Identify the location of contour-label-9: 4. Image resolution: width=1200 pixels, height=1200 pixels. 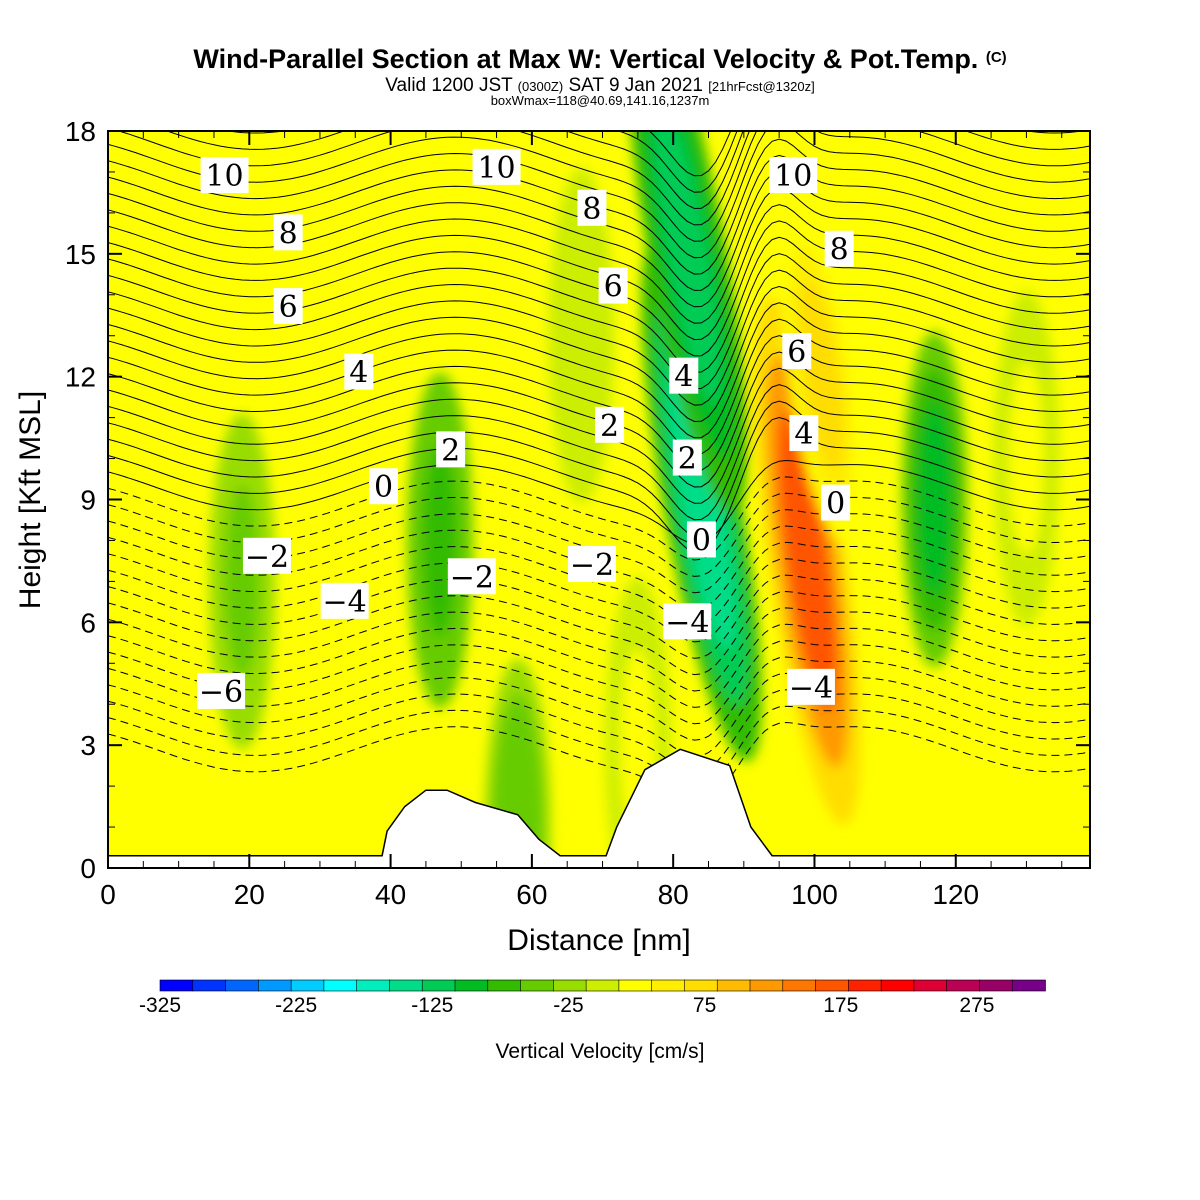
(359, 372).